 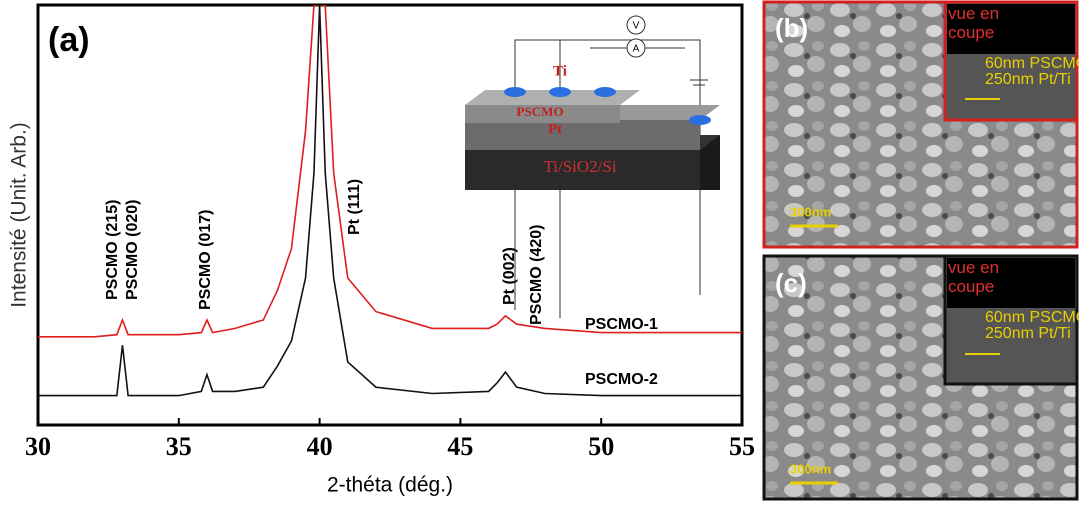 What do you see at coordinates (540, 111) in the screenshot?
I see `layer-label: PSCMO` at bounding box center [540, 111].